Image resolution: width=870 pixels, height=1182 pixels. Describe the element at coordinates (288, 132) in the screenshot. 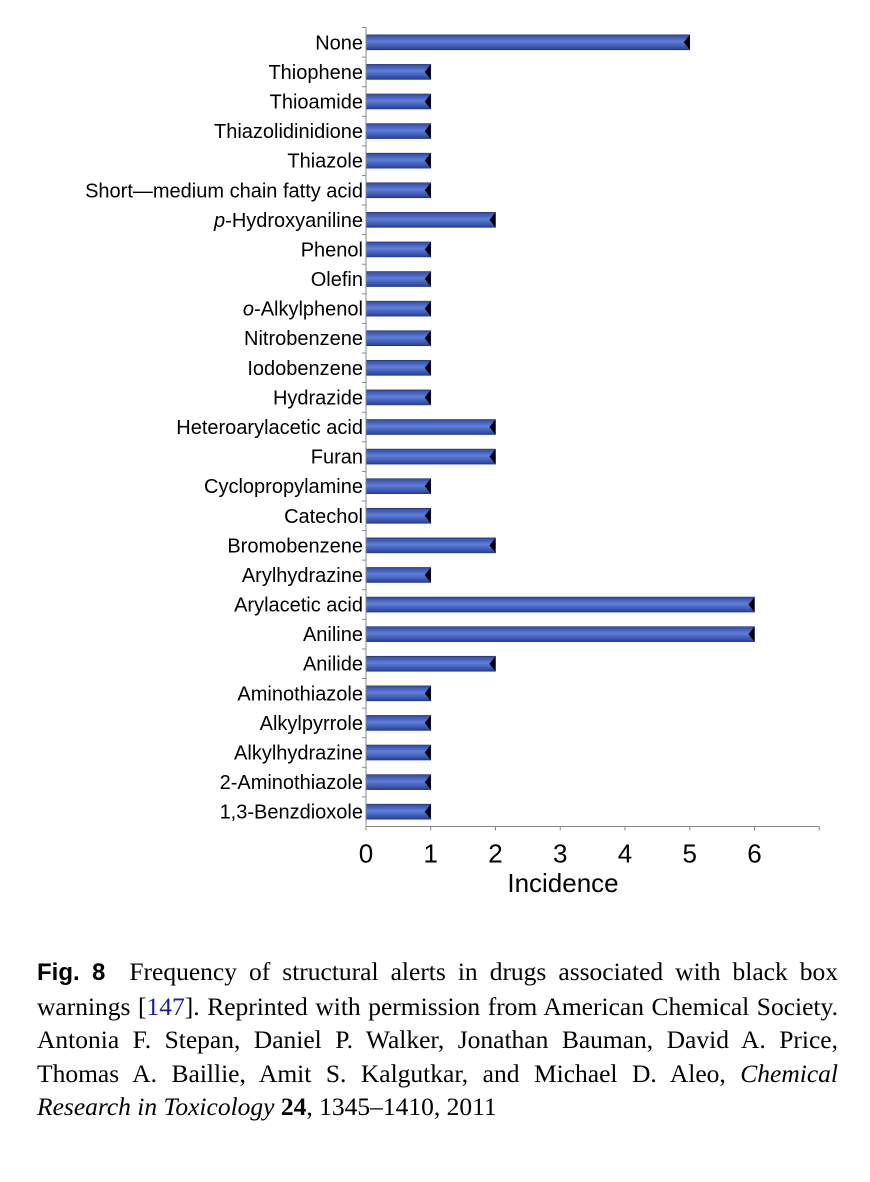

I see `category-label: Thiazolidinidione` at that location.